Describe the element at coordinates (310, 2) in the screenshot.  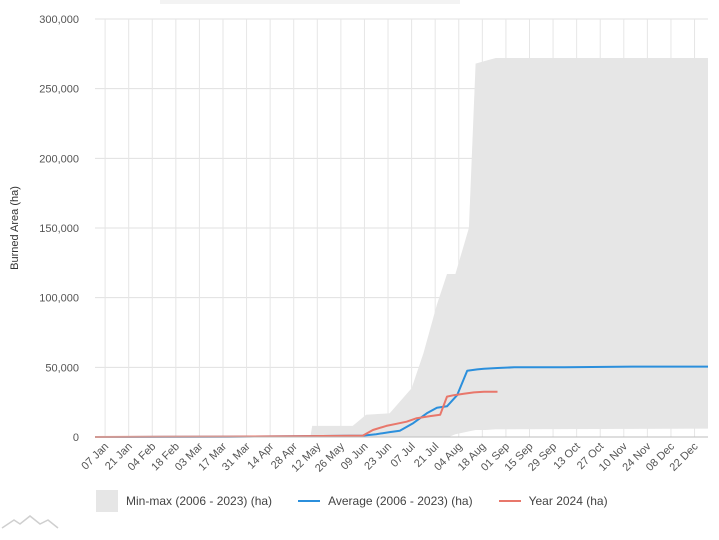
I see `header-strip` at that location.